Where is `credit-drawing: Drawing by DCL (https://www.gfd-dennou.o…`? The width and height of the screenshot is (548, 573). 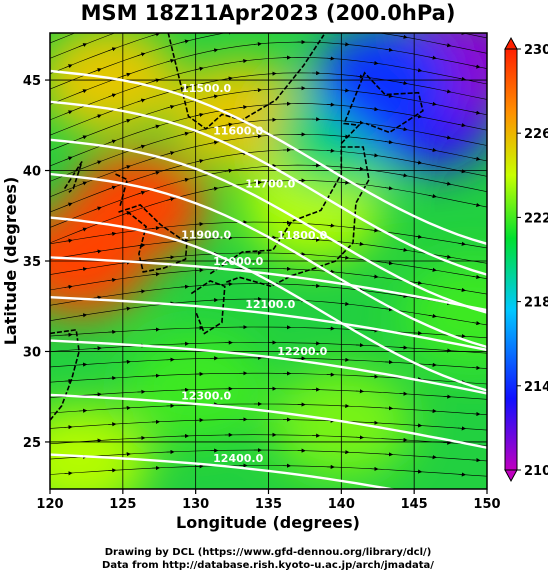 credit-drawing: Drawing by DCL (https://www.gfd-dennou.o… is located at coordinates (268, 552).